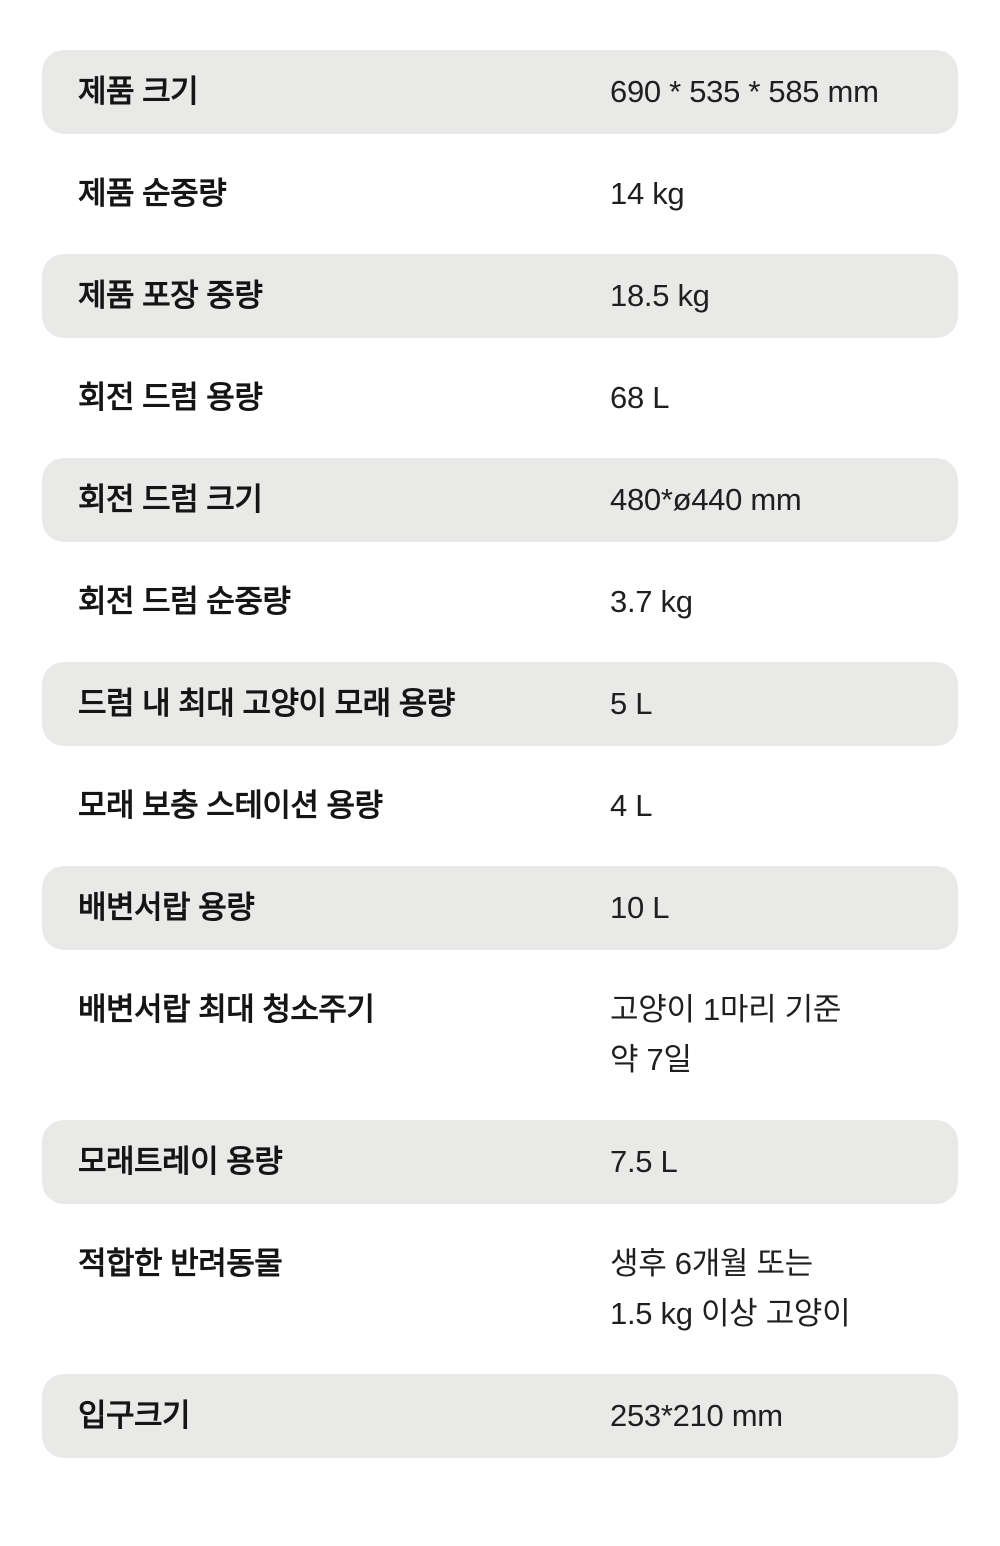  I want to click on spec-label: 모래 보충 스테이션 용량, so click(230, 805).